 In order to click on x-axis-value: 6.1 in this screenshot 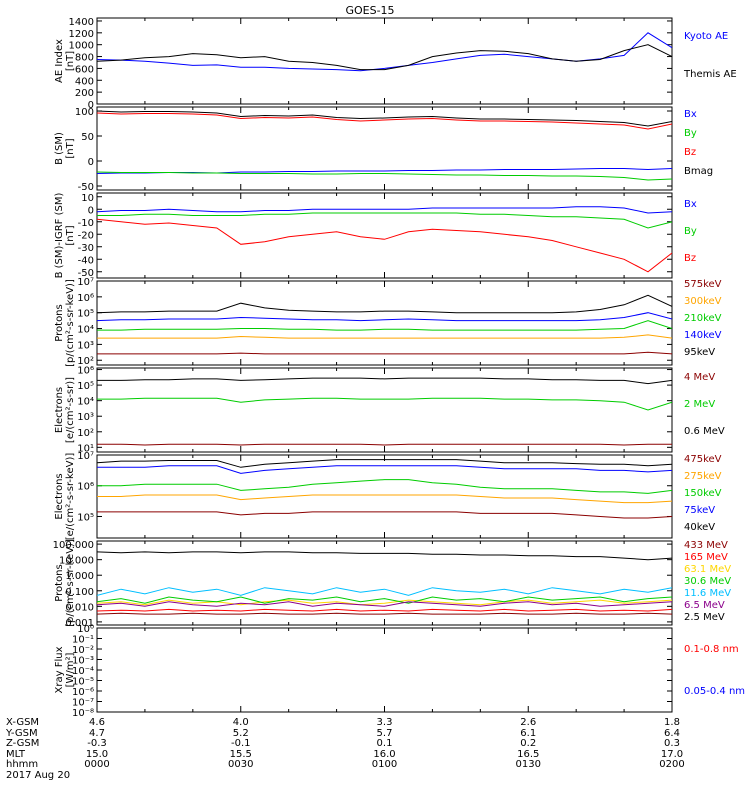, I will do `click(528, 733)`.